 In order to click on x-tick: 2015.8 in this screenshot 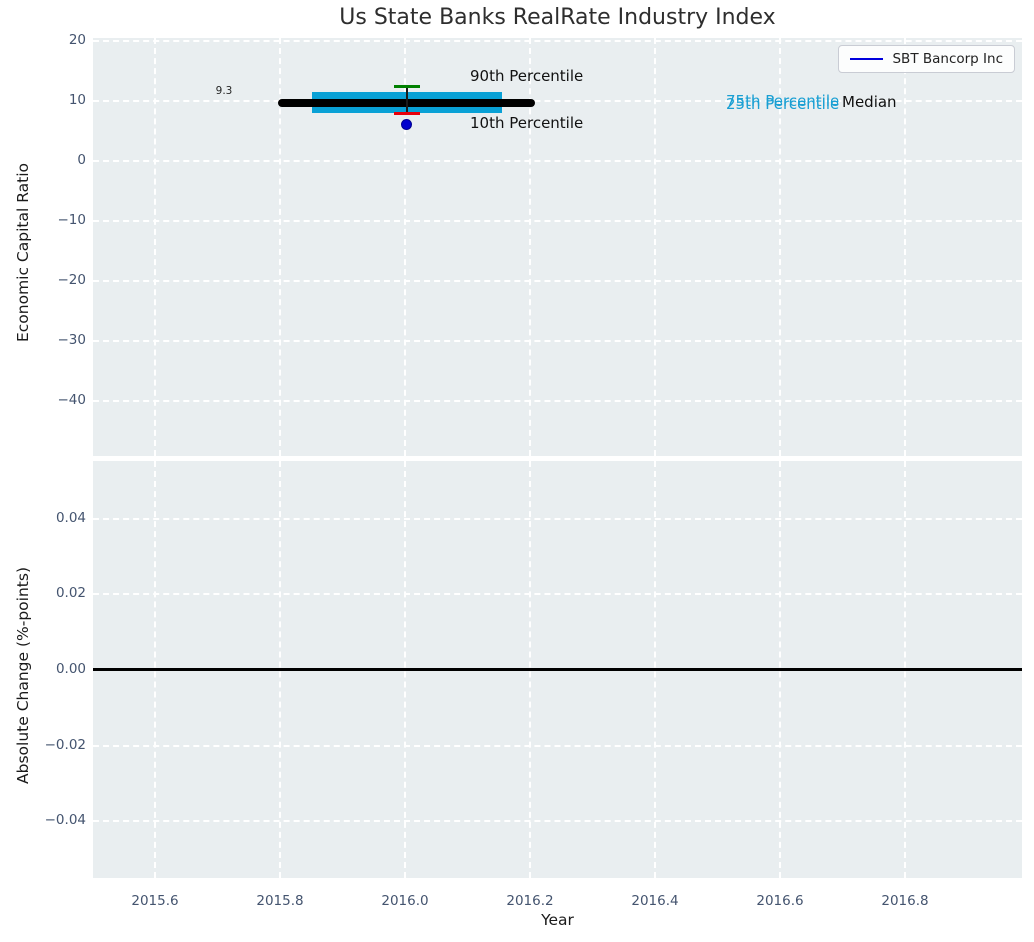, I will do `click(280, 901)`.